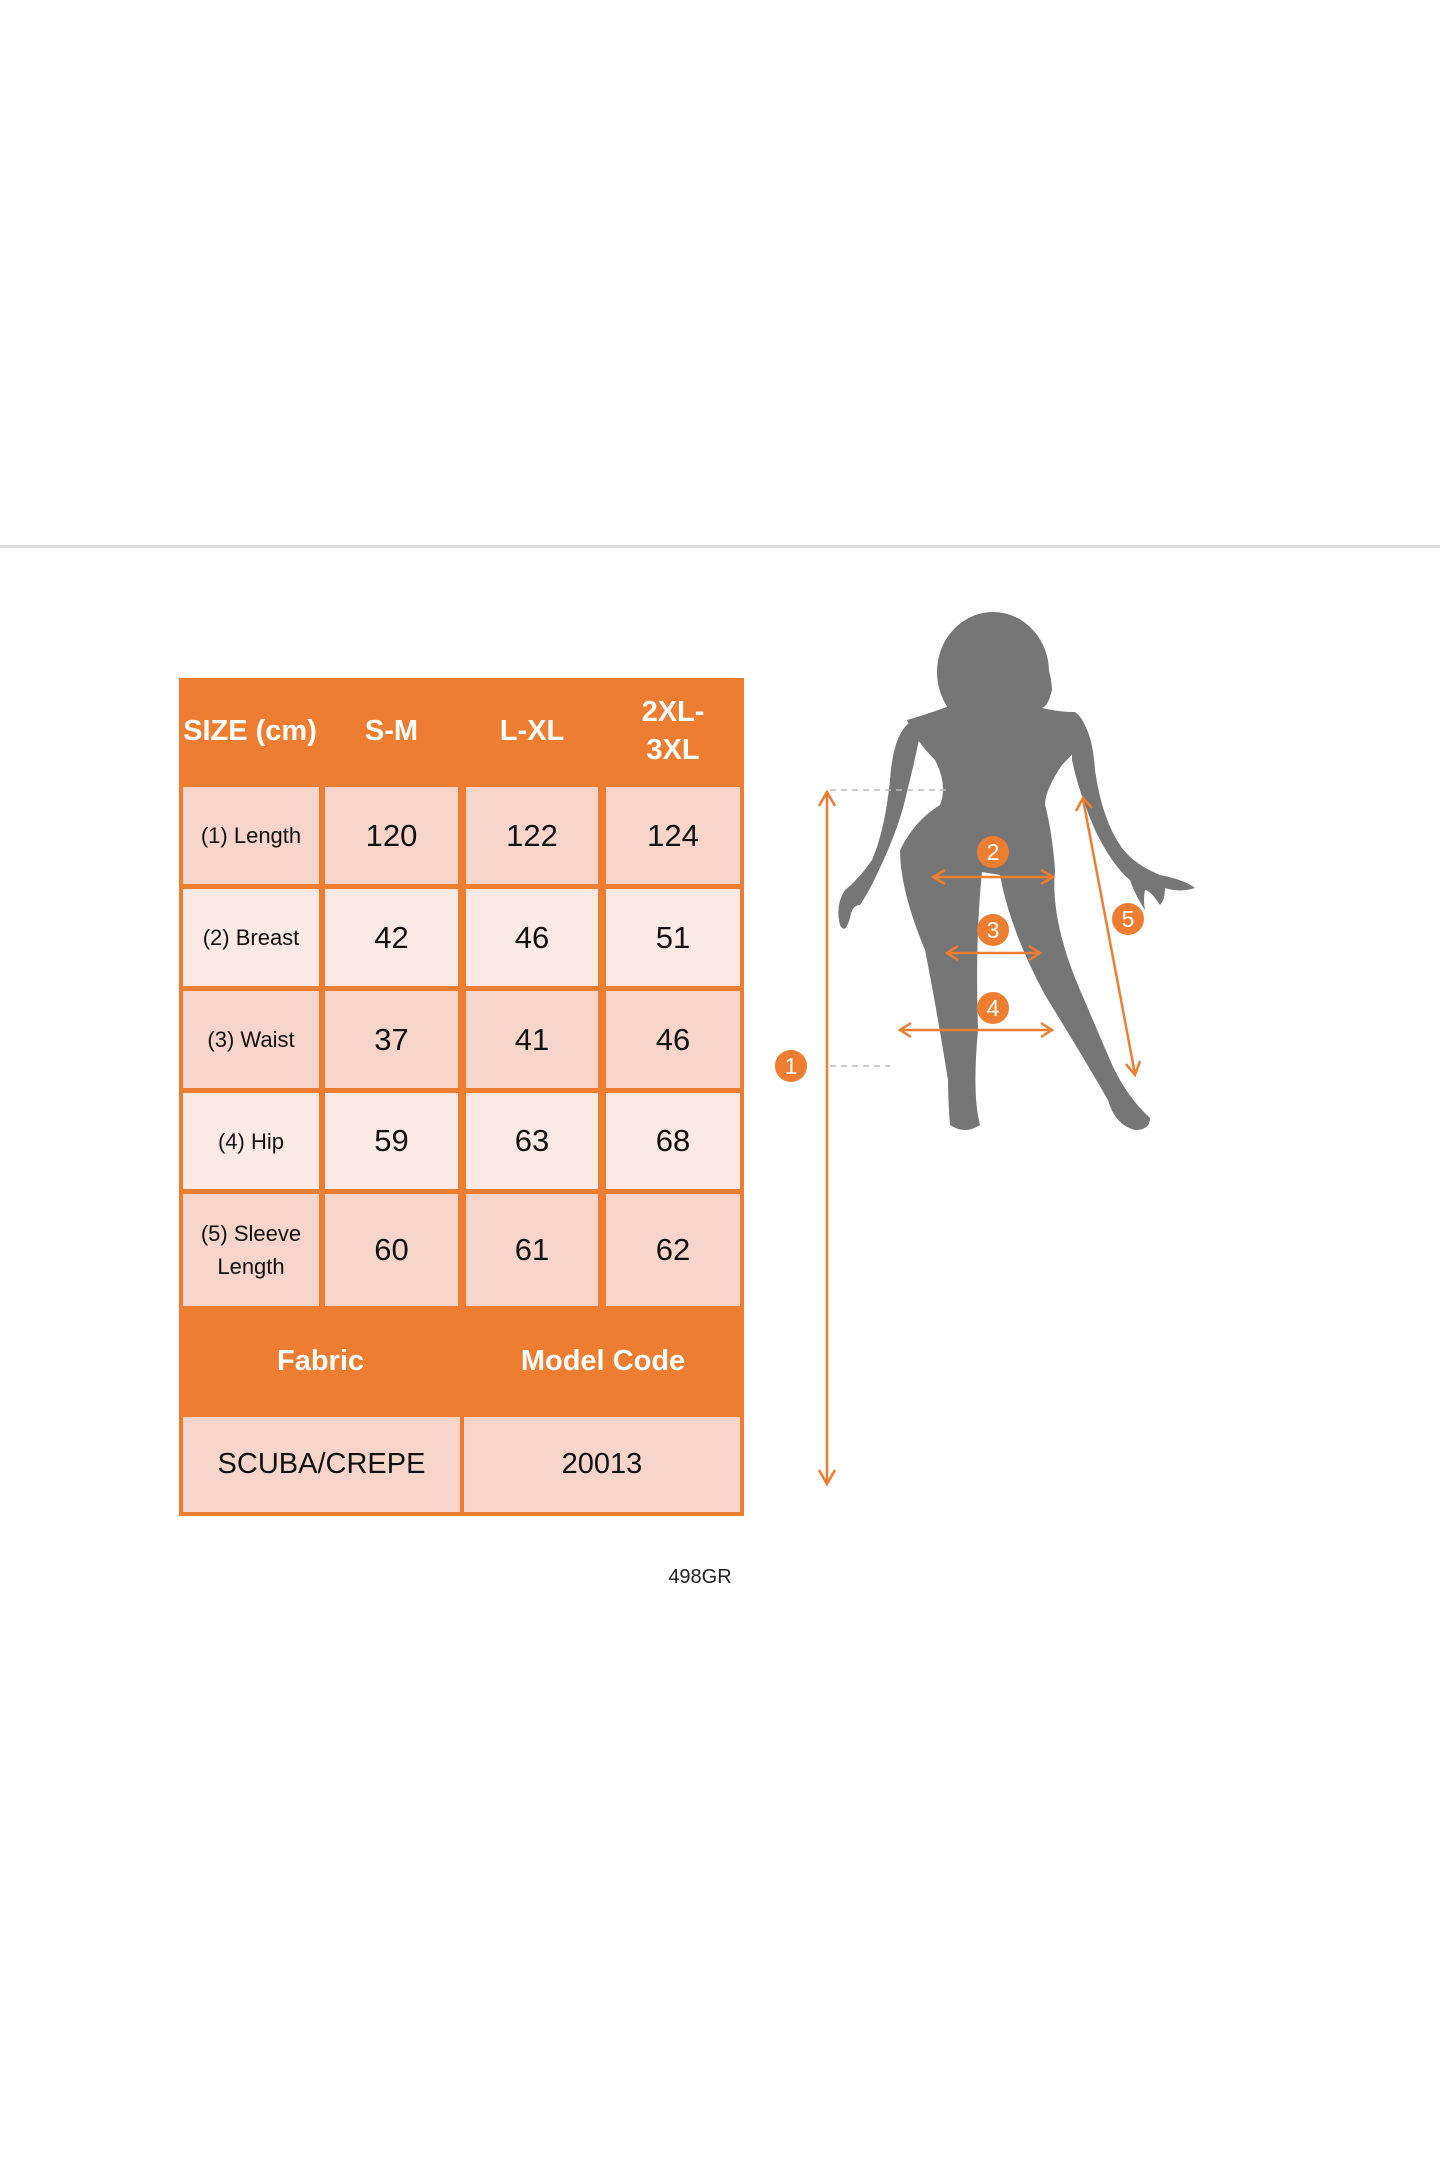 The width and height of the screenshot is (1440, 2160). Describe the element at coordinates (391, 730) in the screenshot. I see `header-s-m: S-M` at that location.